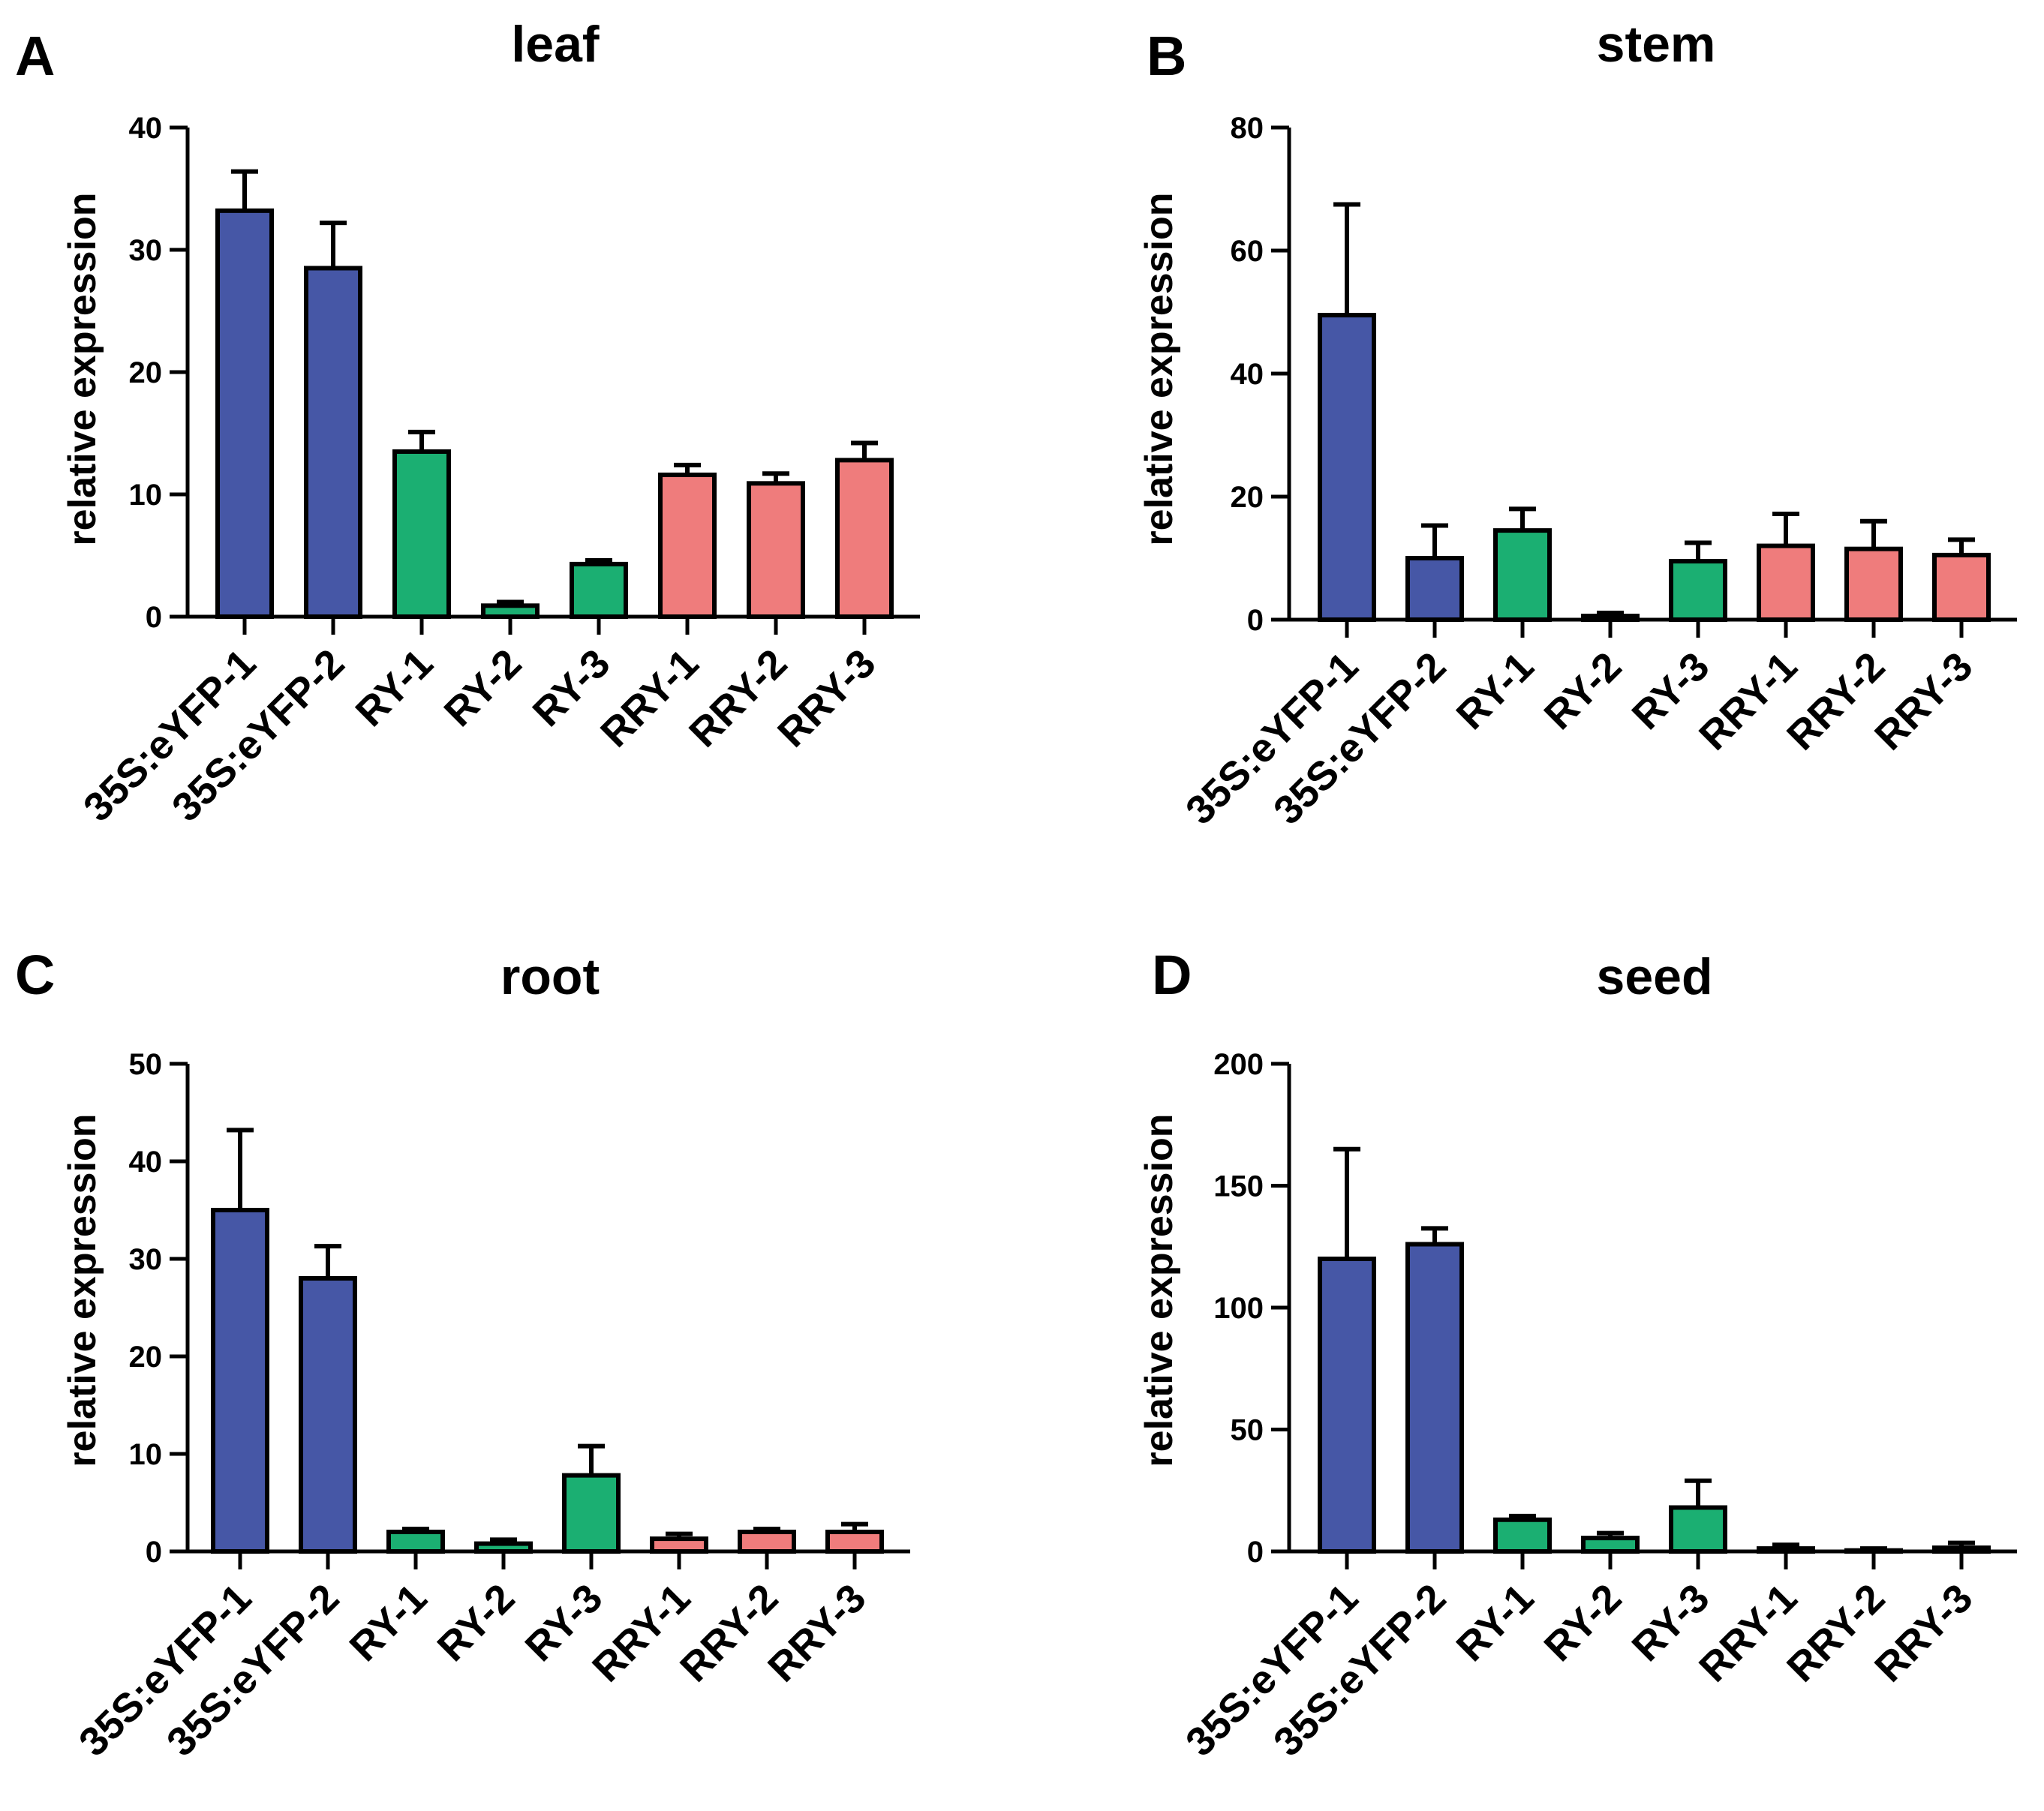 This screenshot has width=2044, height=1811. I want to click on chart-title: seed, so click(1655, 976).